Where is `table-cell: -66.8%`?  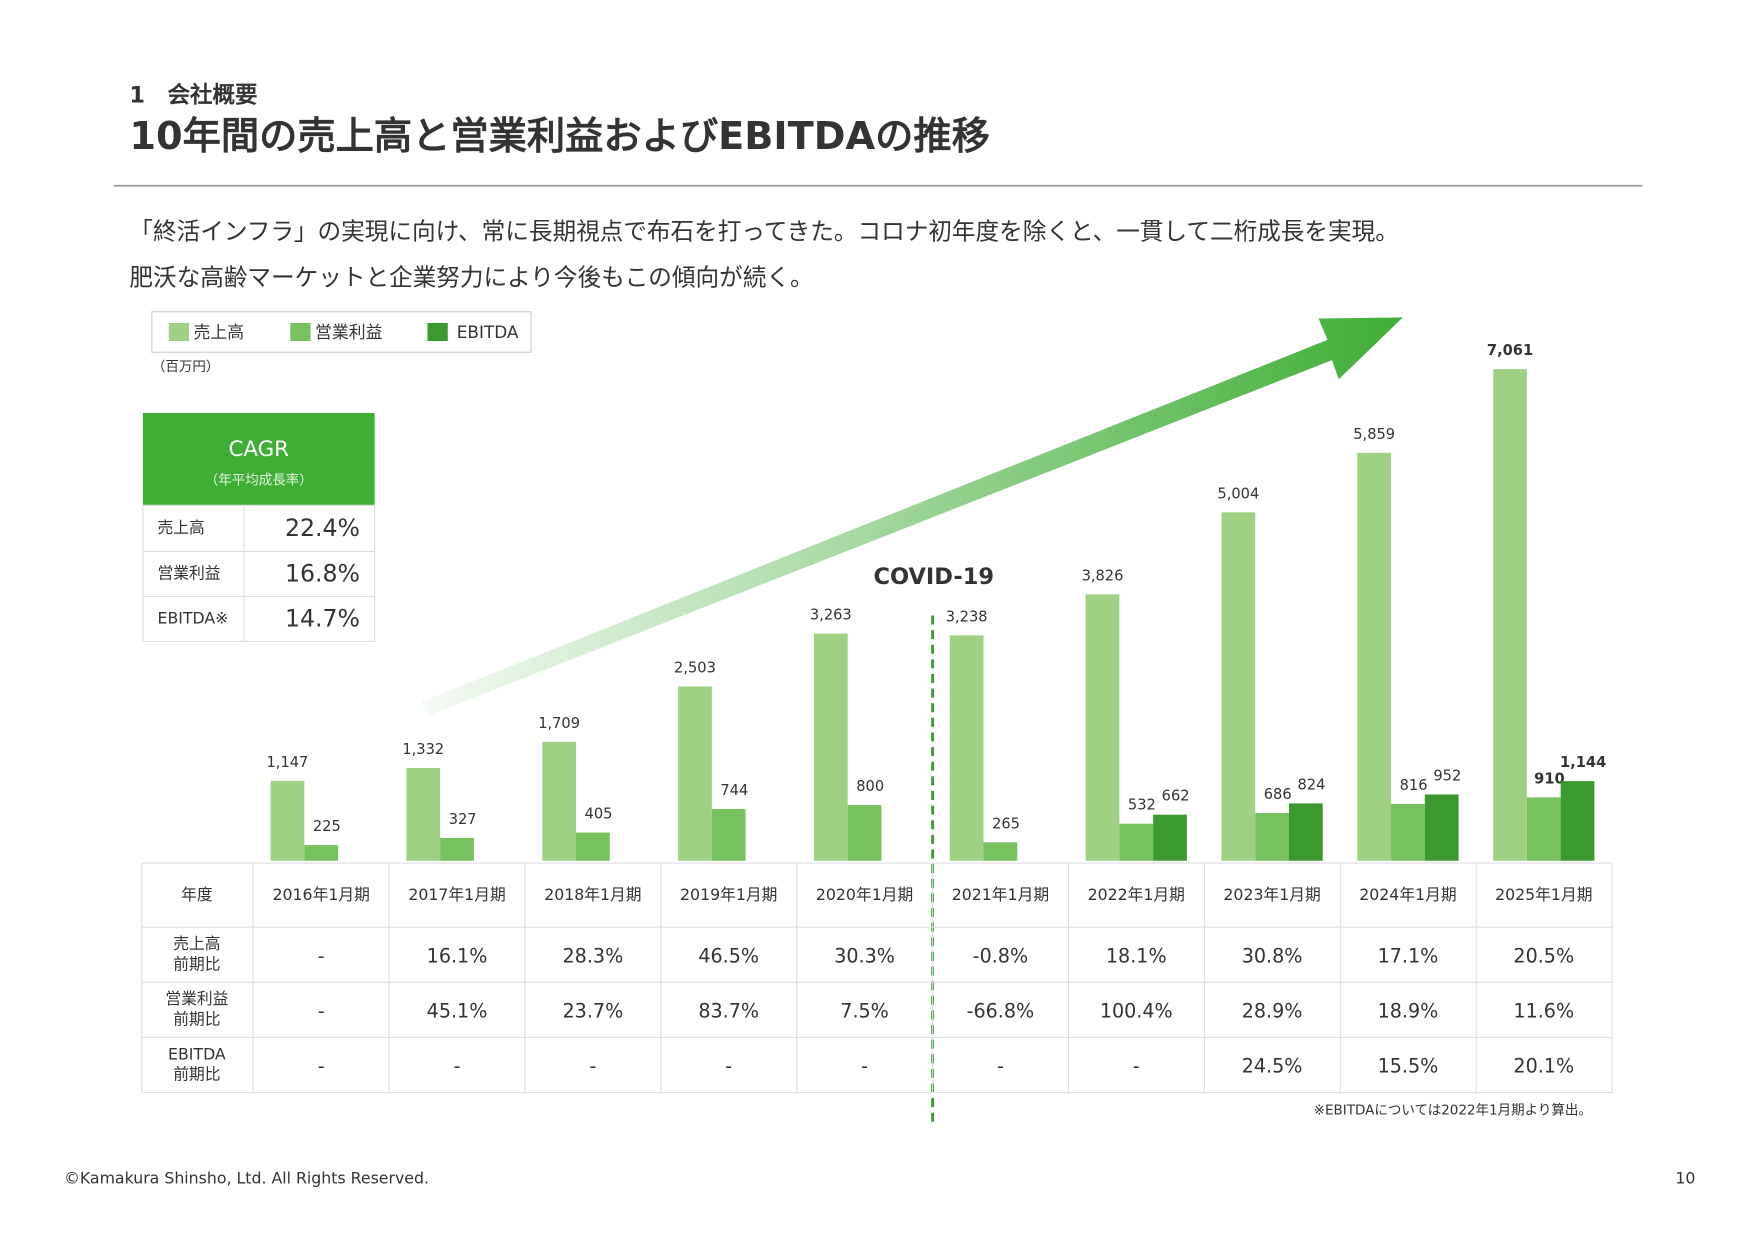
table-cell: -66.8% is located at coordinates (1001, 1011).